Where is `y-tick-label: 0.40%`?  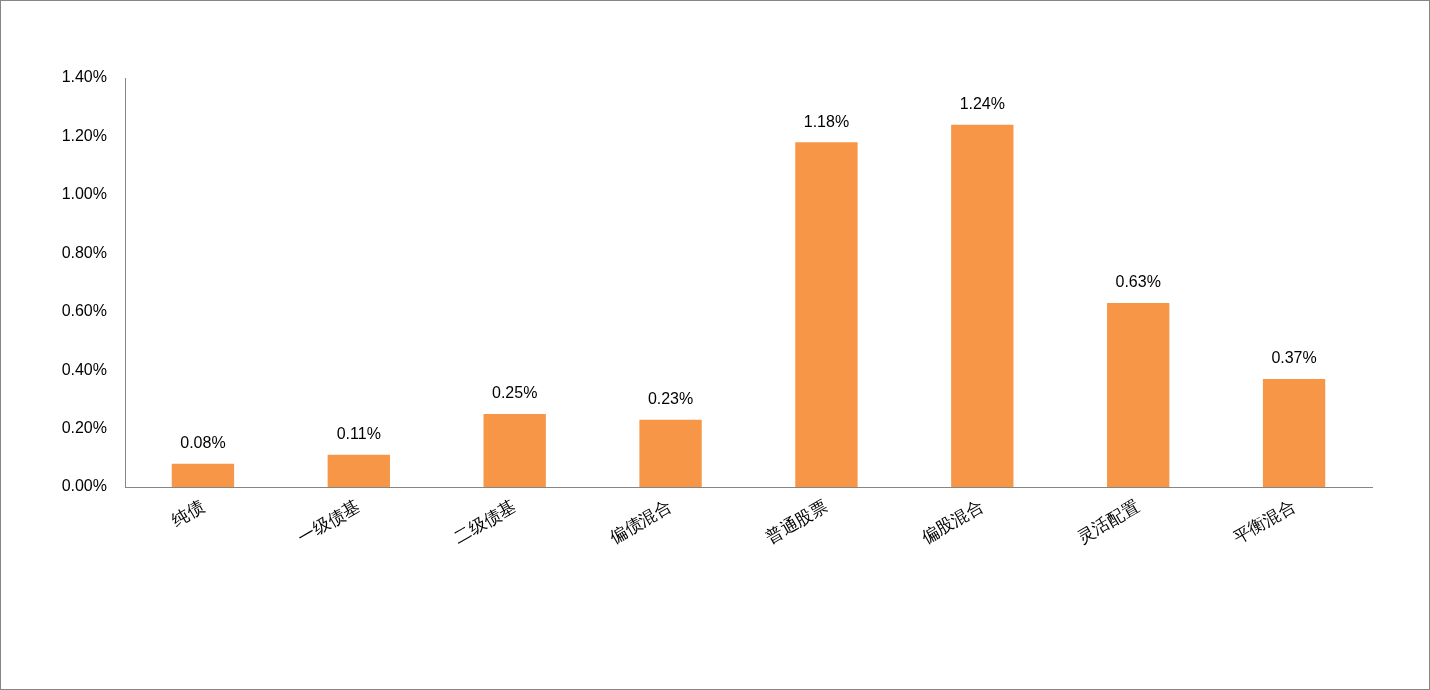
y-tick-label: 0.40% is located at coordinates (84, 369).